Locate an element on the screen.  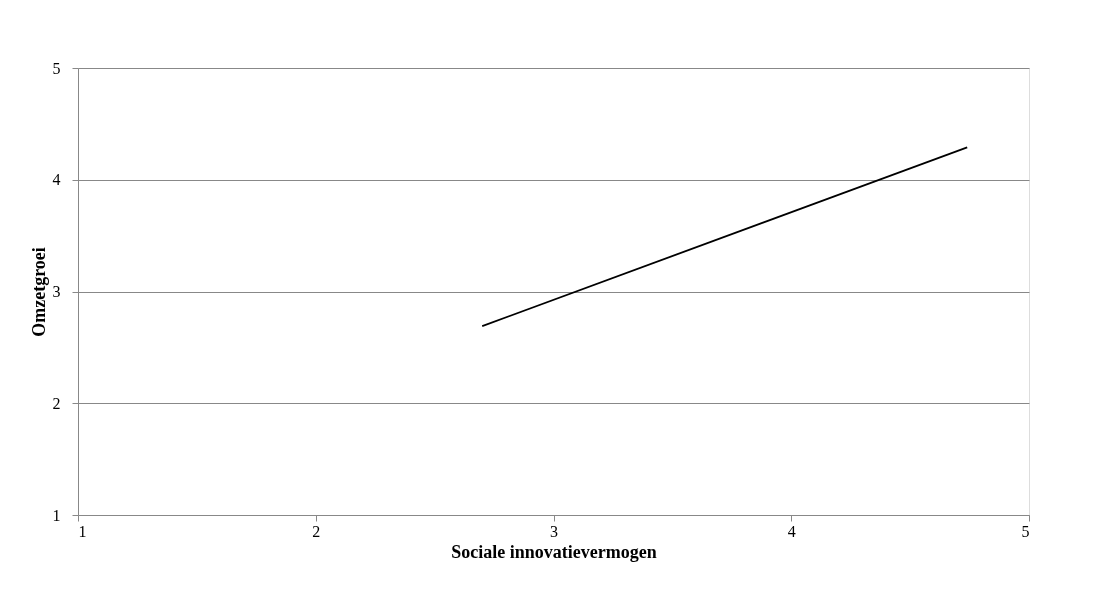
x-tick-label: 4 is located at coordinates (791, 531).